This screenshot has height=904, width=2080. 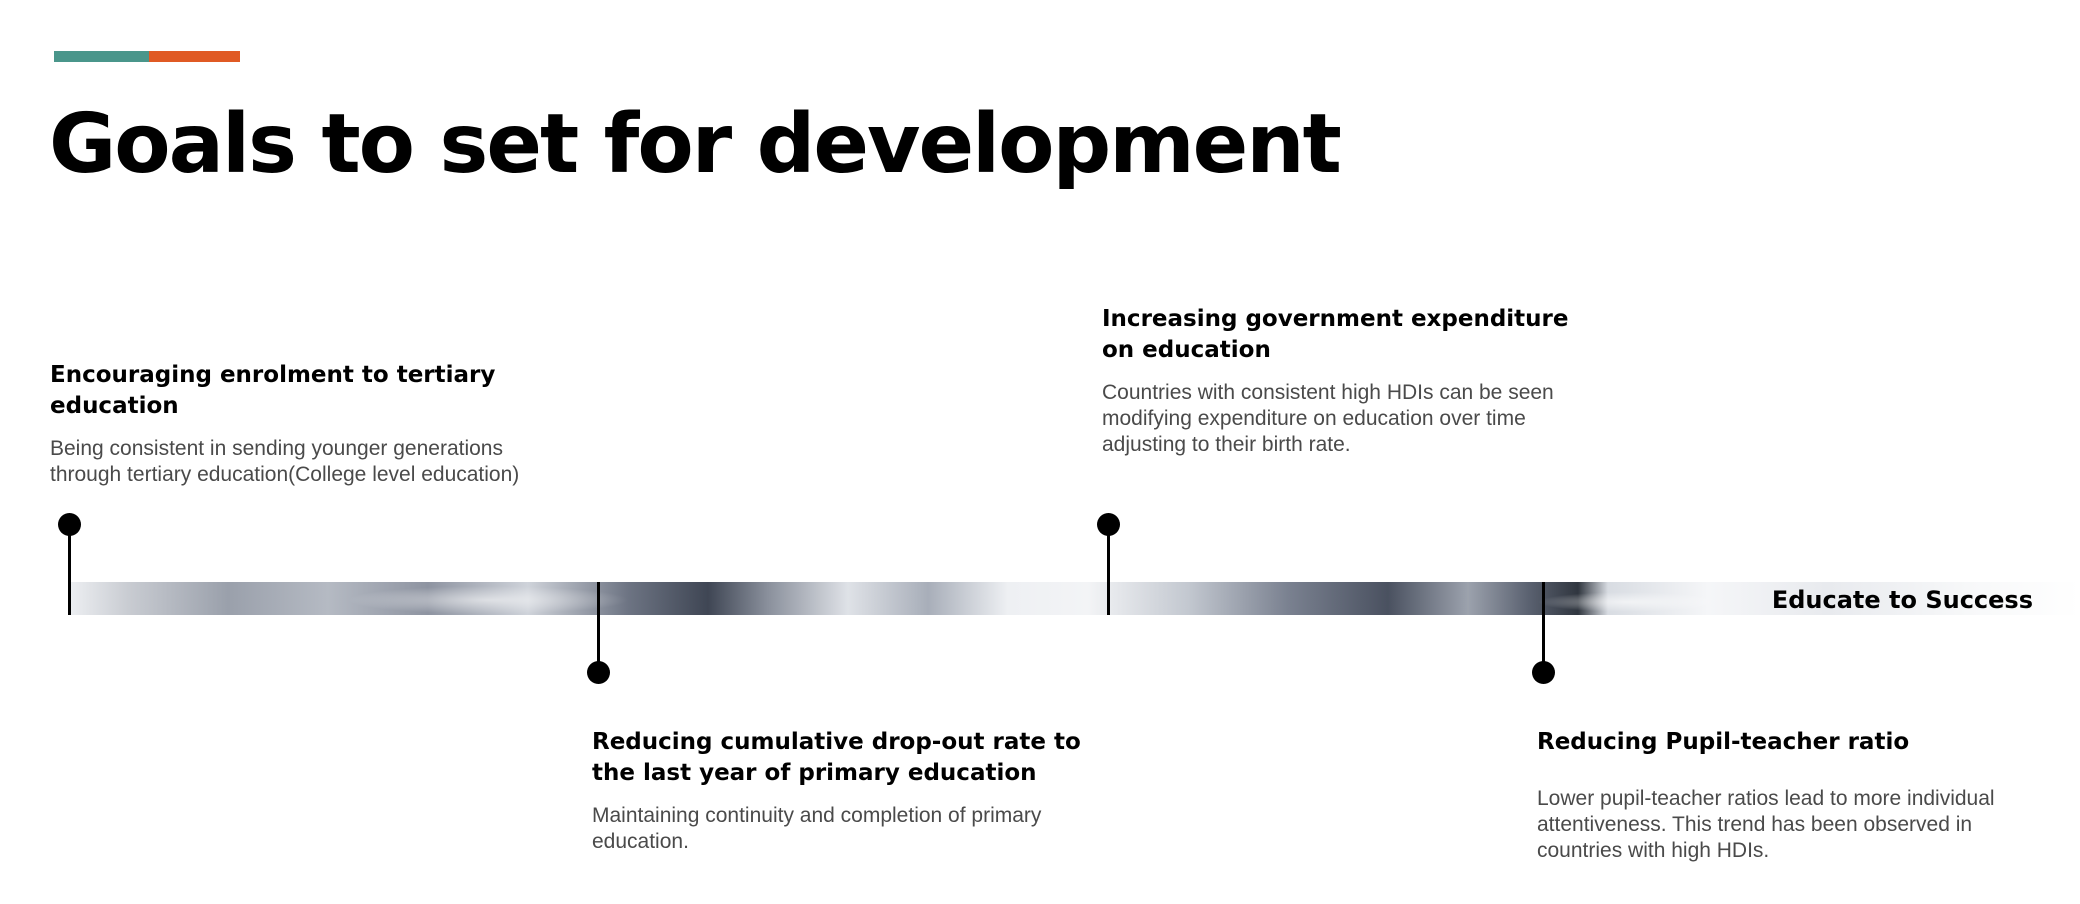 I want to click on timeline-marker-3-line, so click(x=1108, y=572).